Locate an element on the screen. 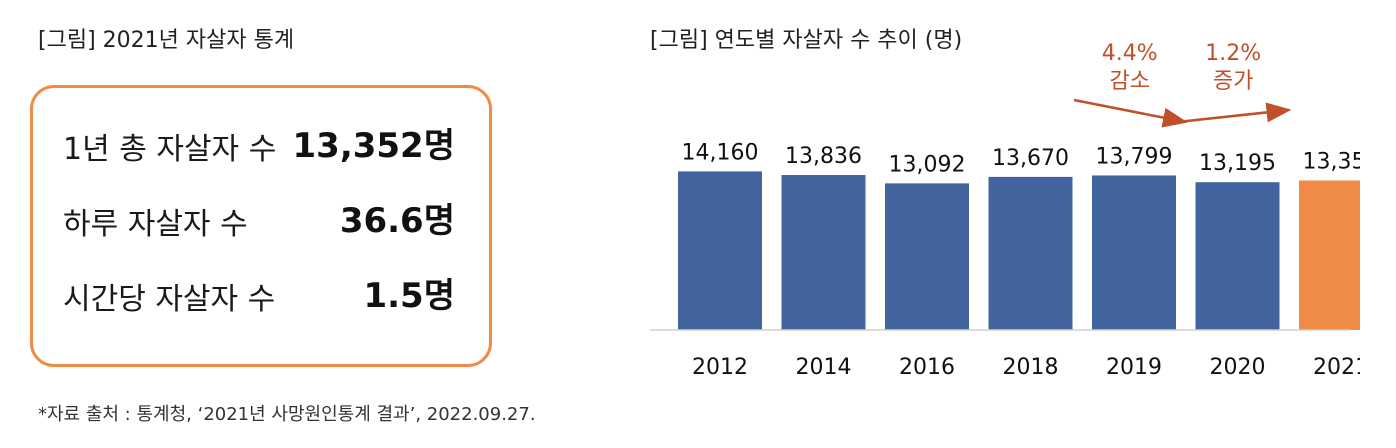 Image resolution: width=1396 pixels, height=448 pixels. x-tick-2020: 2020 is located at coordinates (1238, 367).